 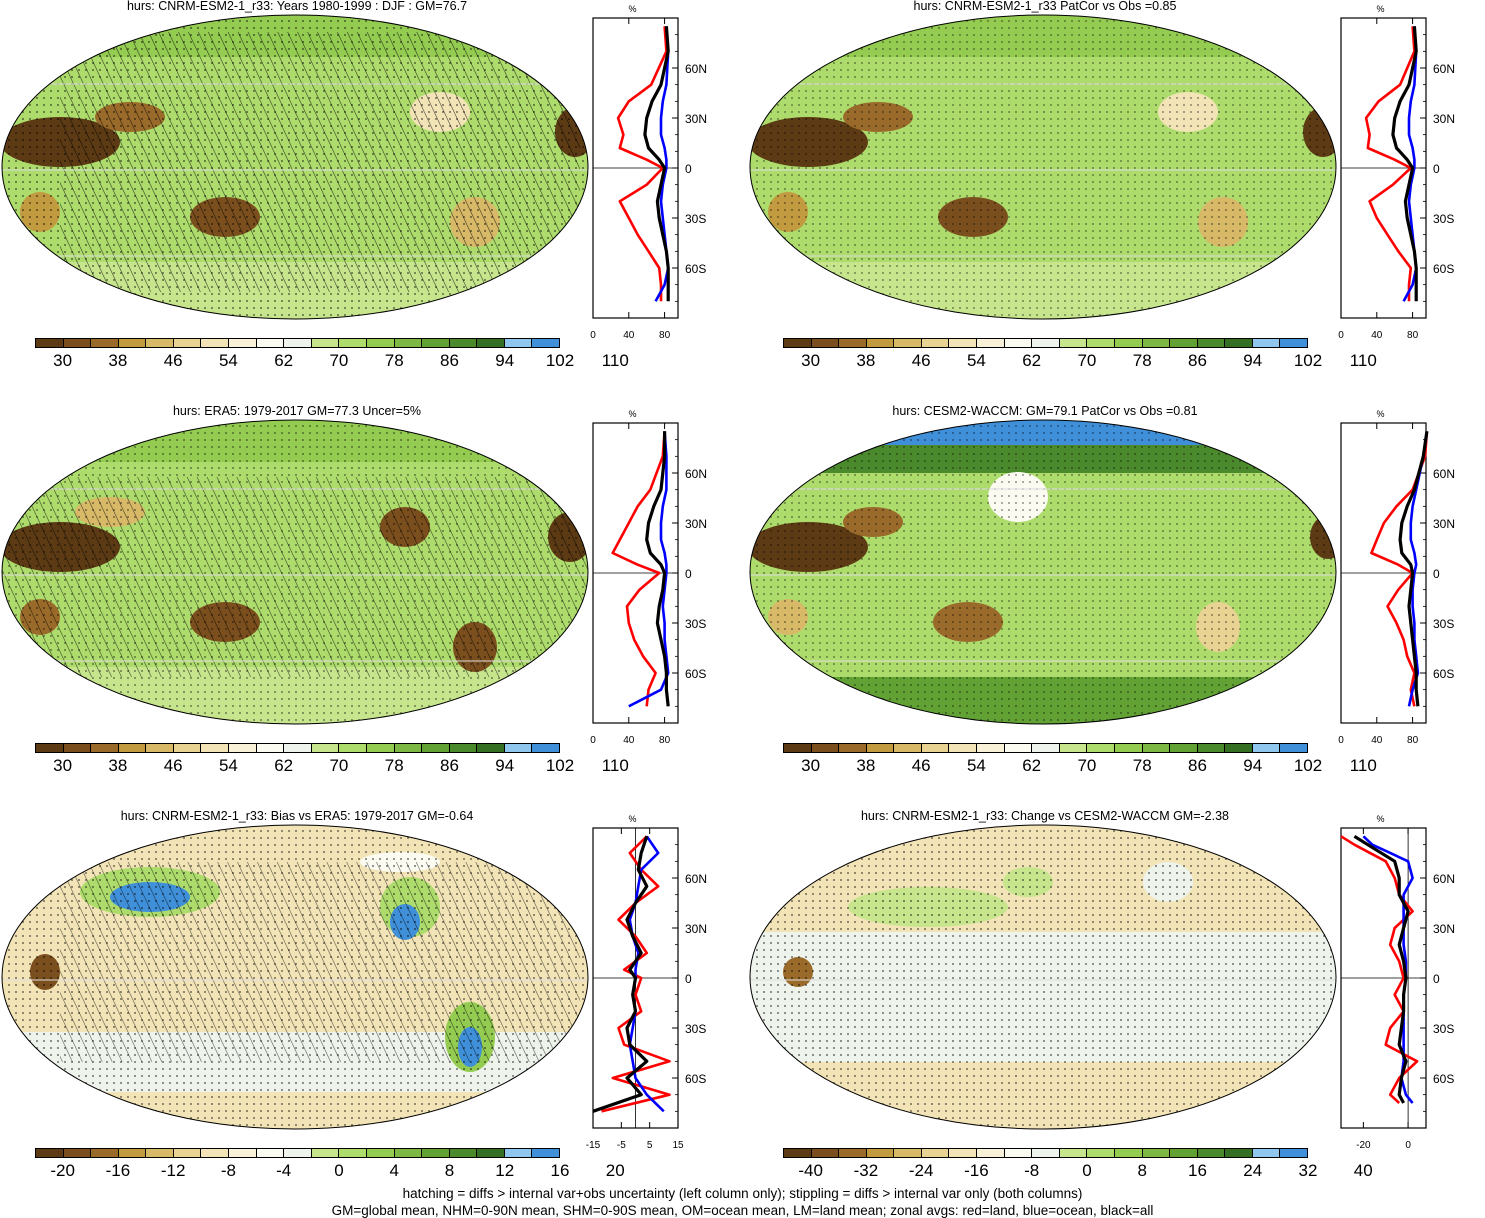 What do you see at coordinates (1142, 360) in the screenshot?
I see `colorbar-label: 78` at bounding box center [1142, 360].